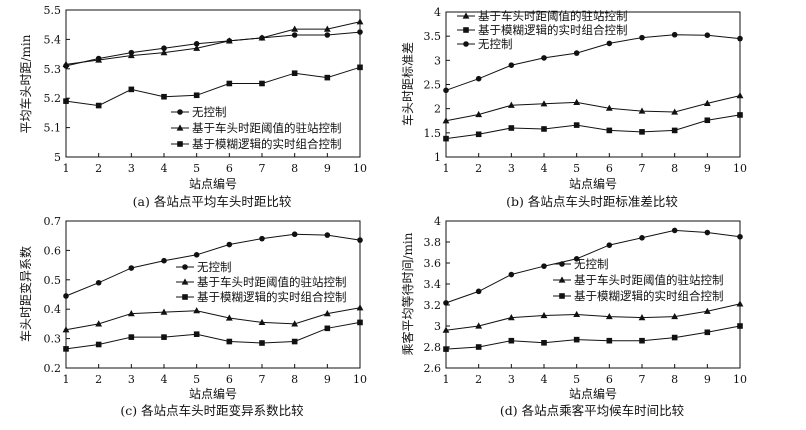  Describe the element at coordinates (593, 393) in the screenshot. I see `x-axis-label: 站点编号` at that location.